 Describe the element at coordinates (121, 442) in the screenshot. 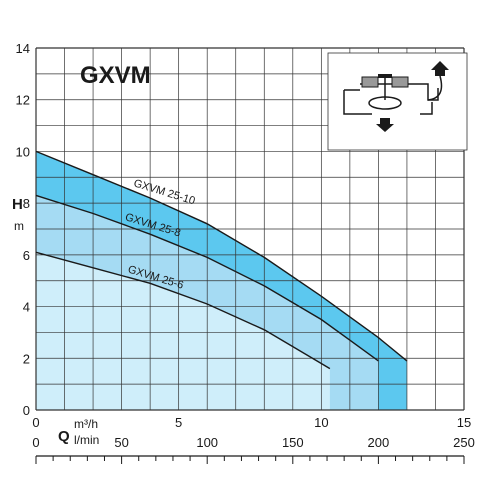

I see `x2-tick-label: 50` at that location.